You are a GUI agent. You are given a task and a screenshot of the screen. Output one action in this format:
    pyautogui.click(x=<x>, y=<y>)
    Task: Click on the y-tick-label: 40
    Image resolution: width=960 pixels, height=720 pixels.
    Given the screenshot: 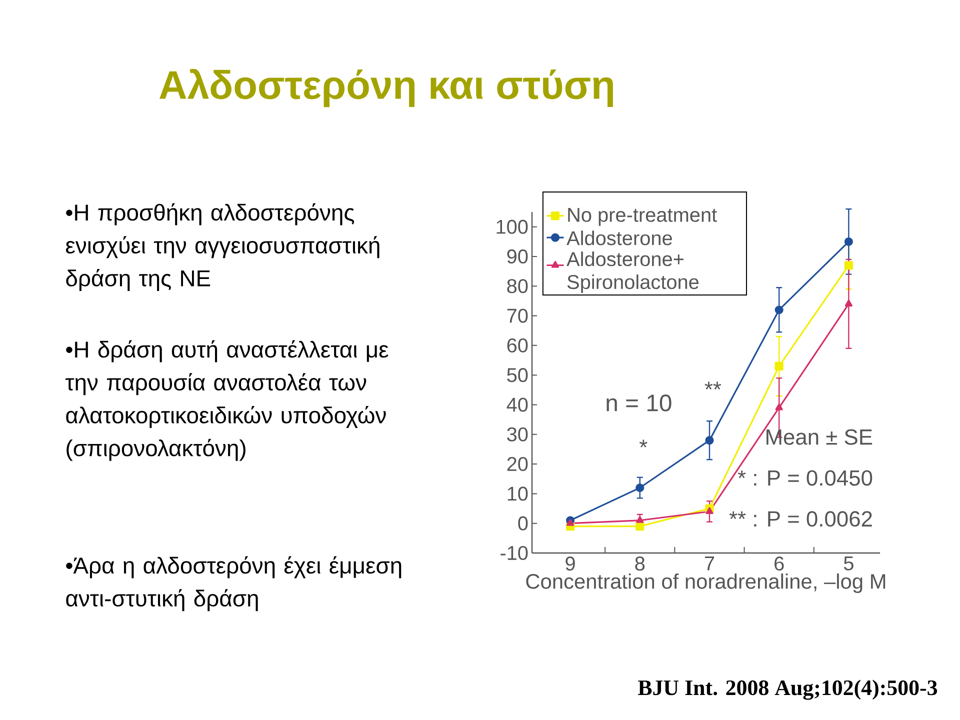 What is the action you would take?
    pyautogui.click(x=517, y=405)
    